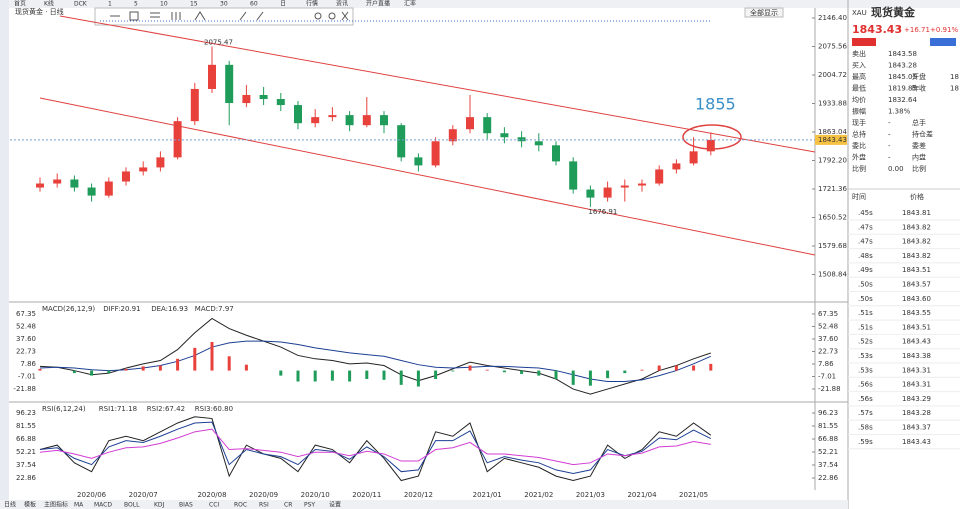 The width and height of the screenshot is (960, 509). Describe the element at coordinates (828, 351) in the screenshot. I see `y-tick-label: 22.73` at that location.